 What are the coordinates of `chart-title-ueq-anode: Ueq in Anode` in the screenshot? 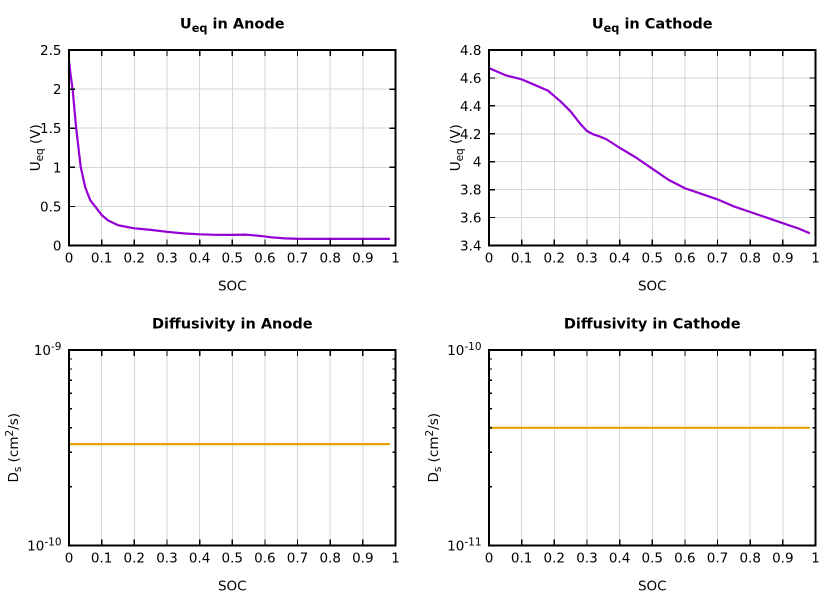 It's located at (232, 26).